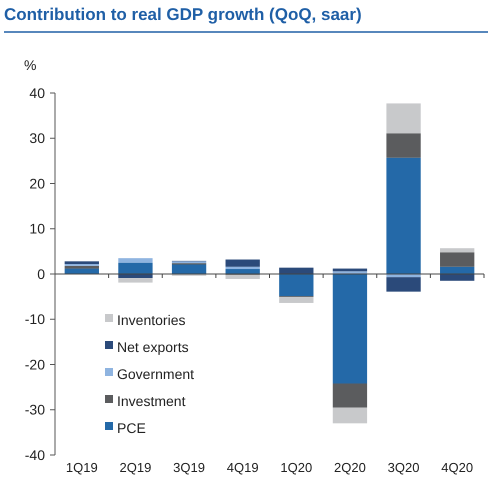  Describe the element at coordinates (151, 400) in the screenshot. I see `legend-label: Investment` at that location.